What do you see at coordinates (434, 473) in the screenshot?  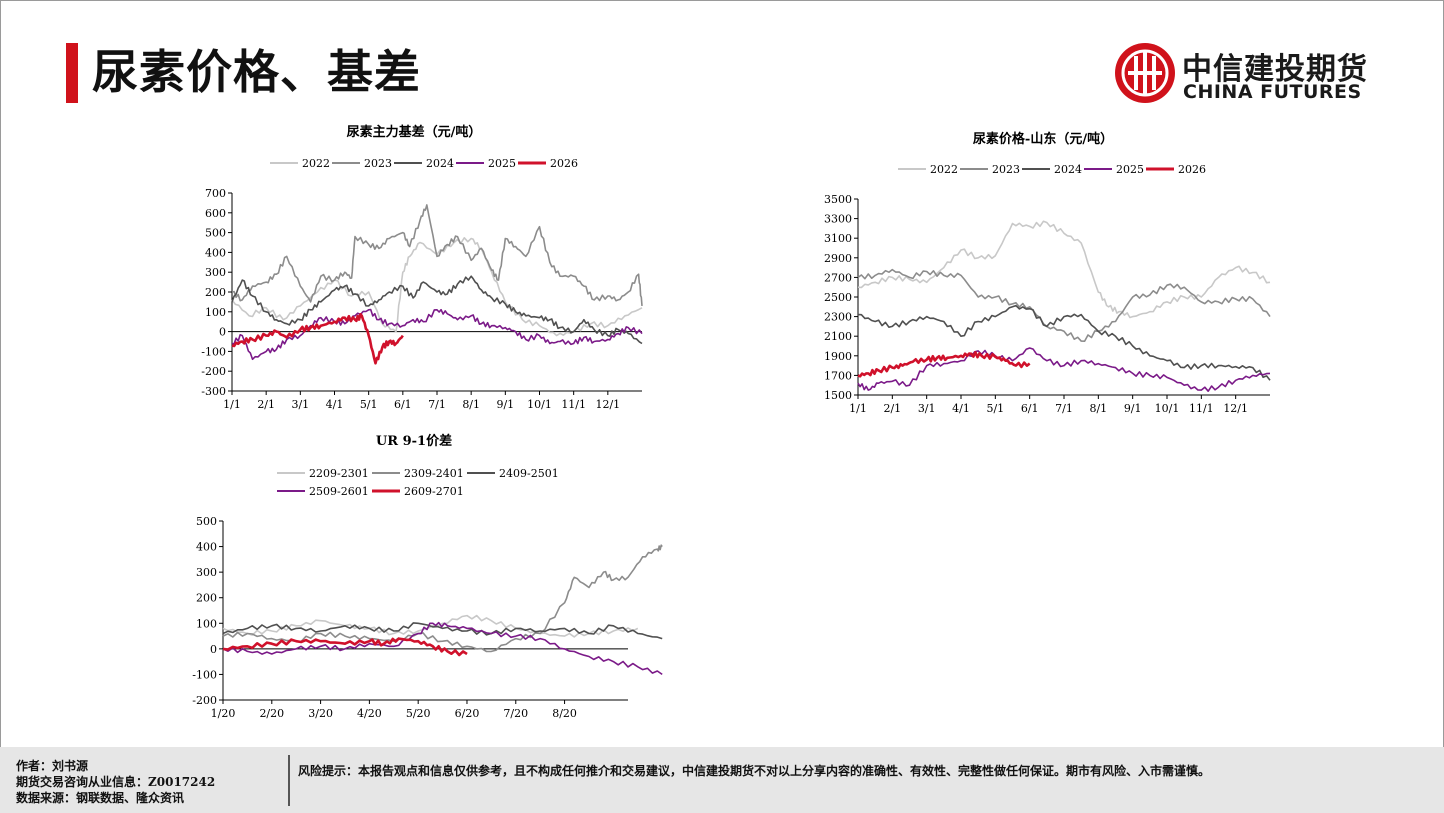 I see `legend-label: 2309-2401` at bounding box center [434, 473].